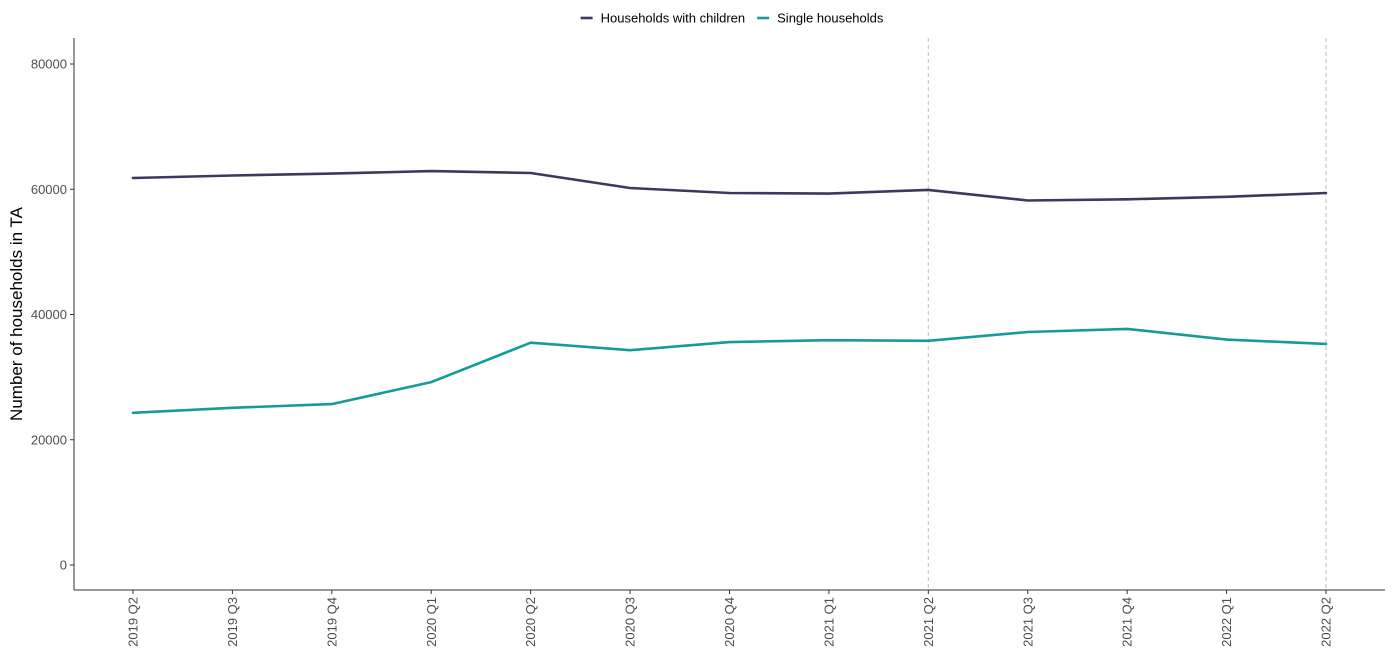 The width and height of the screenshot is (1394, 649). Describe the element at coordinates (830, 18) in the screenshot. I see `legend-label: Single households` at that location.